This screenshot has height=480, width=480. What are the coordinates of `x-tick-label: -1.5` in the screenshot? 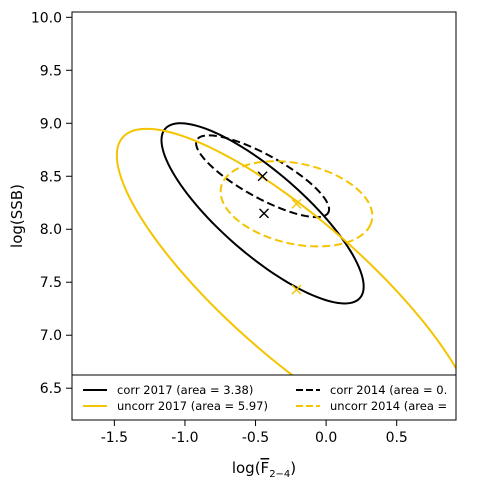 It's located at (114, 438).